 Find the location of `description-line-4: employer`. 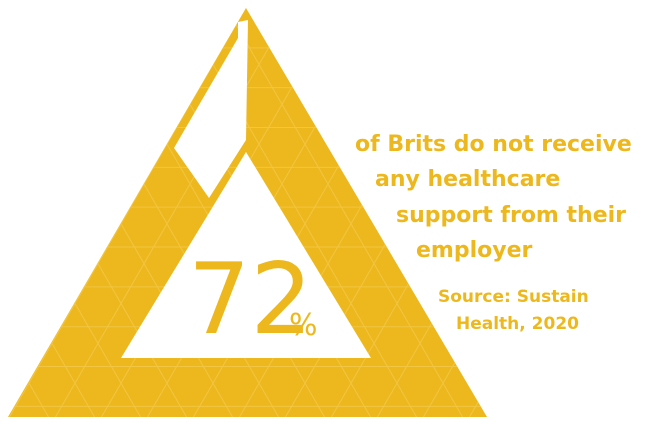

description-line-4: employer is located at coordinates (474, 250).